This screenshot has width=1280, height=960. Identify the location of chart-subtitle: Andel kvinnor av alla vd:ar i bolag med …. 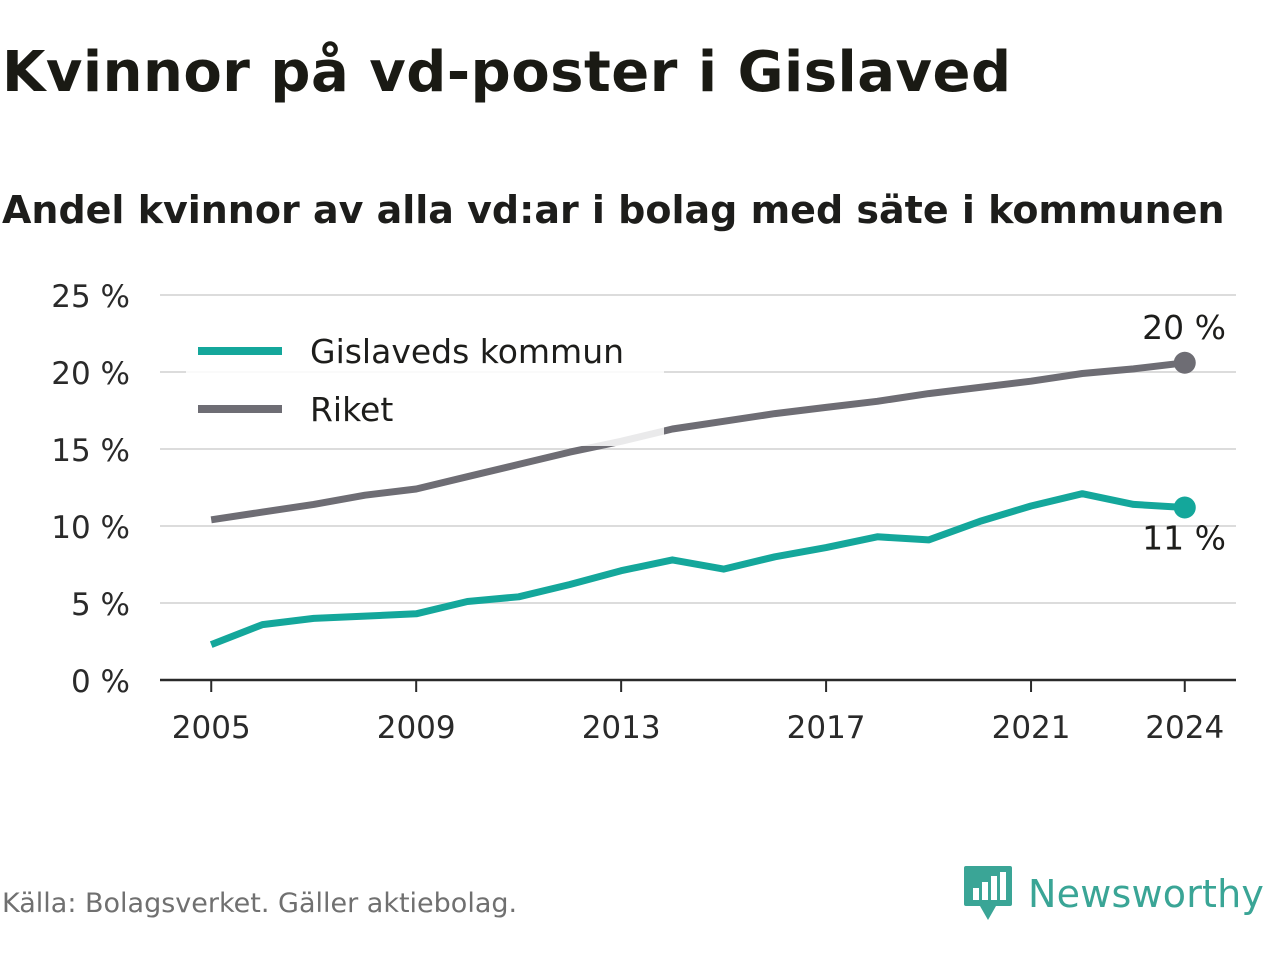
(613, 210).